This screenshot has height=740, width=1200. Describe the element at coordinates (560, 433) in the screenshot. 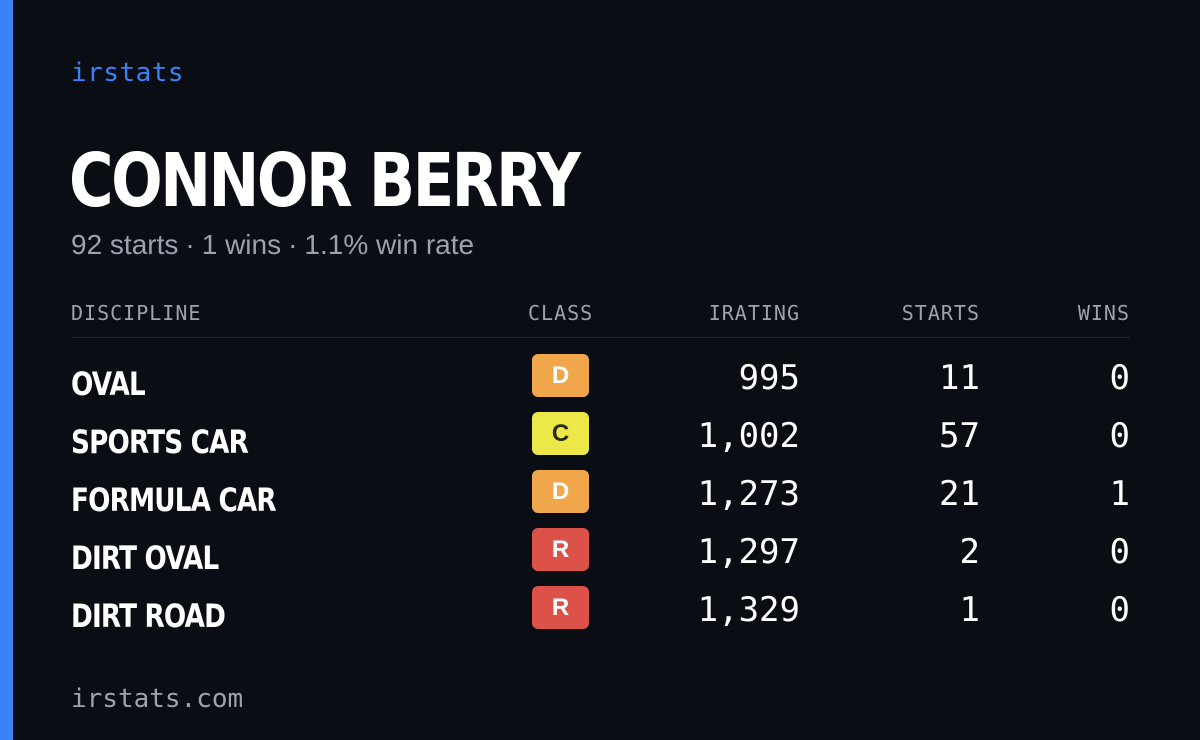

I see `class-badge: C` at that location.